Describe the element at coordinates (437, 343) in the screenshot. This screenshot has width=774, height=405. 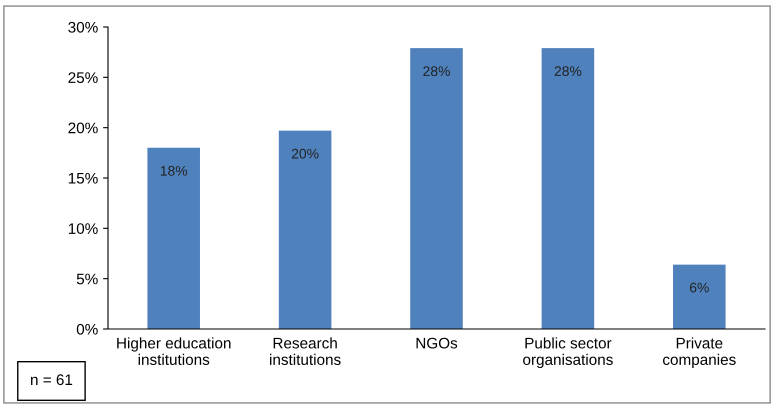
I see `x-tick-label: NGOs` at that location.